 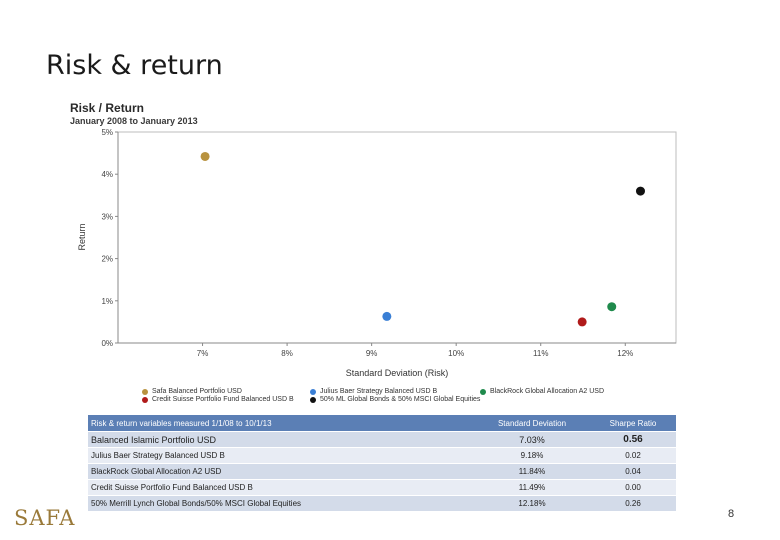 What do you see at coordinates (287, 353) in the screenshot?
I see `x-tick-label: 8%` at bounding box center [287, 353].